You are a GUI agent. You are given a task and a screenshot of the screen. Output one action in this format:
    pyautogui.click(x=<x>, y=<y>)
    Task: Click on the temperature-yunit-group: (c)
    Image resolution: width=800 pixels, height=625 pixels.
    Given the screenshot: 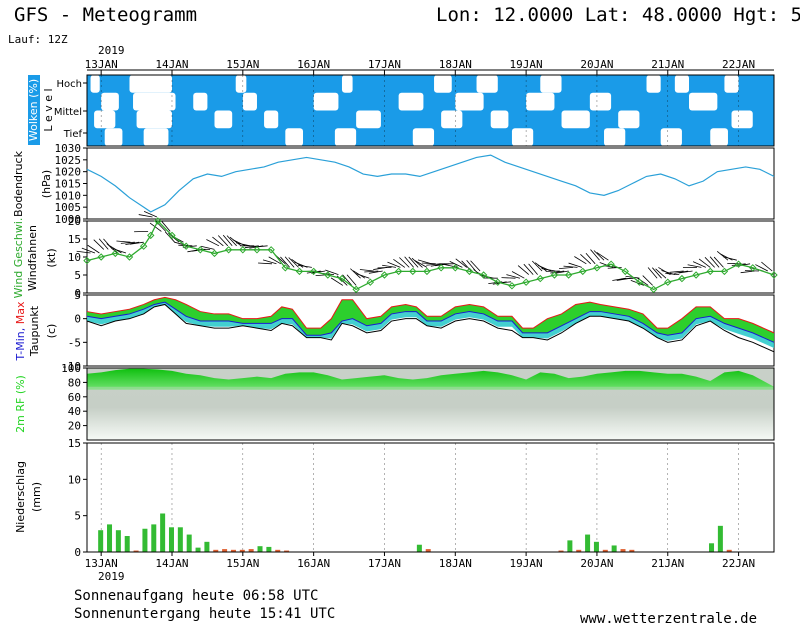 What is the action you would take?
    pyautogui.click(x=51, y=331)
    